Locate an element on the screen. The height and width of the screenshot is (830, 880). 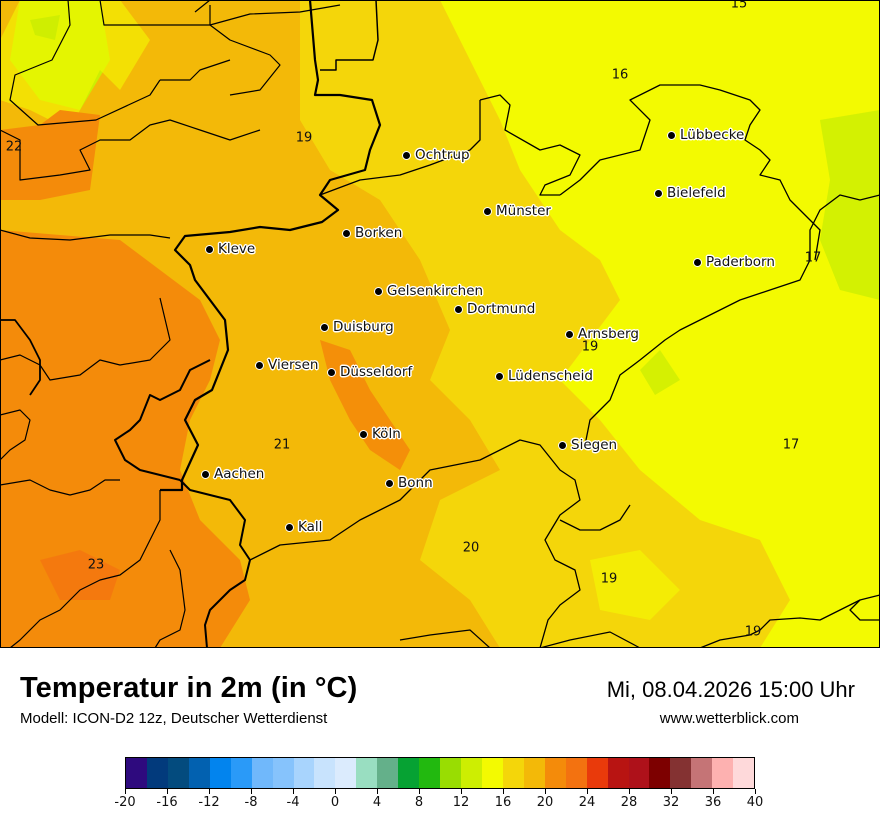
temperature-colorbar is located at coordinates (440, 773).